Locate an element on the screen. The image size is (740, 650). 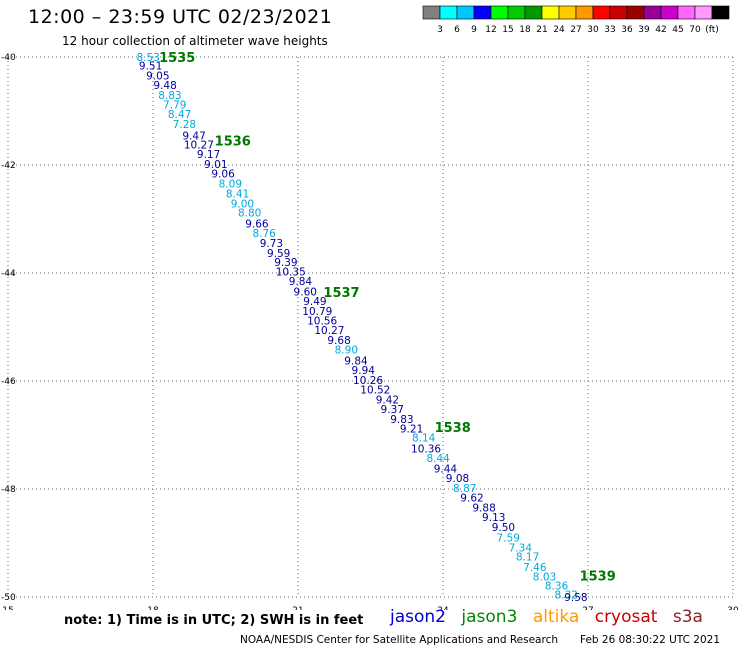
hour-time-label: 1536 is located at coordinates (233, 142).